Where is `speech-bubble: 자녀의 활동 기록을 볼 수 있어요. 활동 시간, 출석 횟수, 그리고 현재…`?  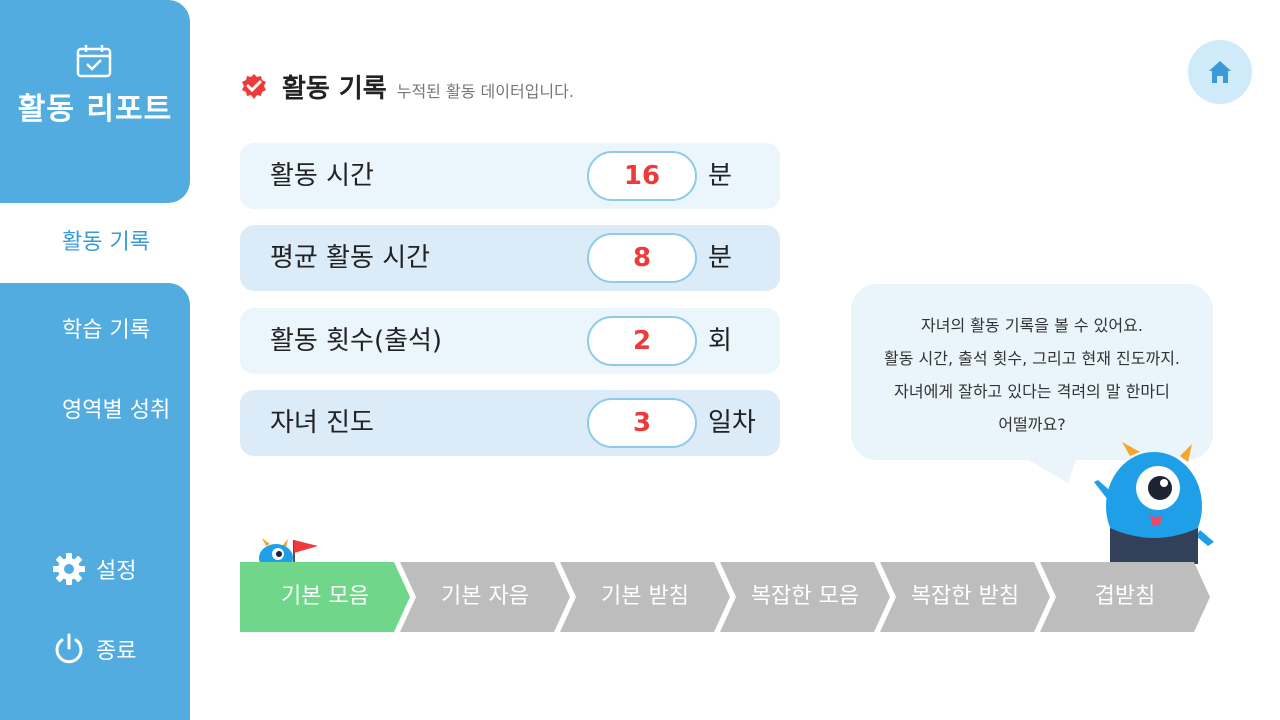 speech-bubble: 자녀의 활동 기록을 볼 수 있어요. 활동 시간, 출석 횟수, 그리고 현재… is located at coordinates (1032, 372).